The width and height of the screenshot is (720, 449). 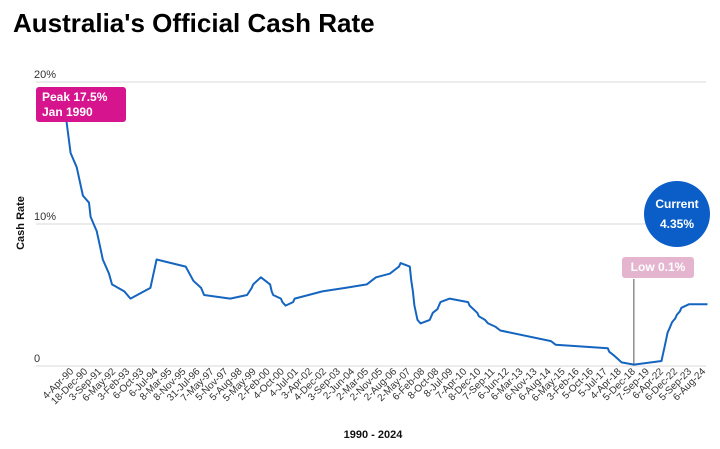 I want to click on y-axis-ticks: 0 10% 20%, so click(x=45, y=217).